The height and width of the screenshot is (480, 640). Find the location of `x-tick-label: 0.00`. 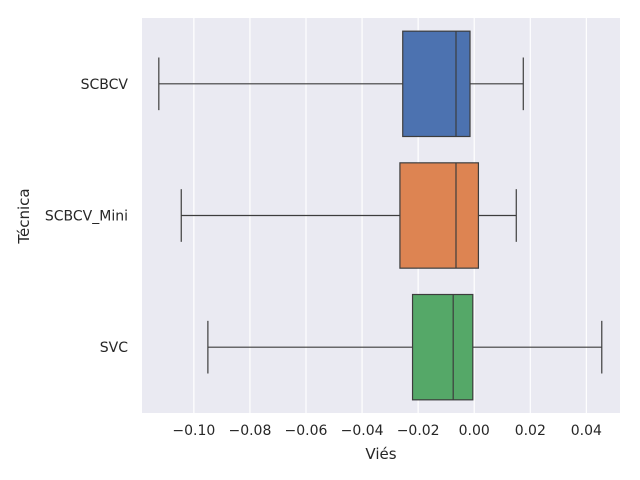

x-tick-label: 0.00 is located at coordinates (474, 431).